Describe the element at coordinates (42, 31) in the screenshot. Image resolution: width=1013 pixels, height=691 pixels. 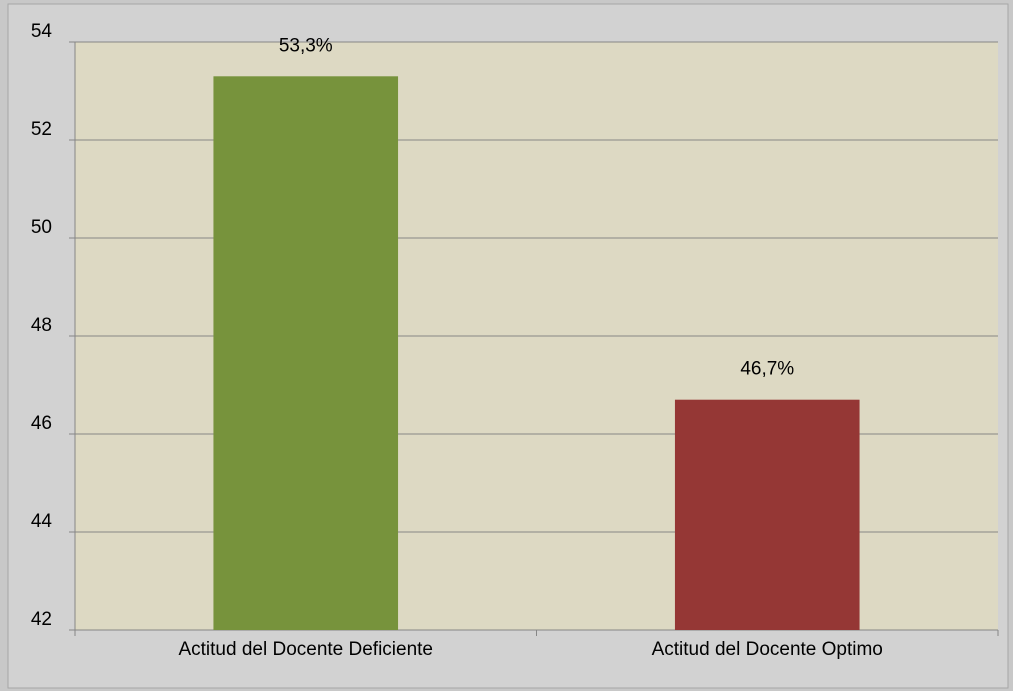
I see `y-tick-label: 54` at that location.